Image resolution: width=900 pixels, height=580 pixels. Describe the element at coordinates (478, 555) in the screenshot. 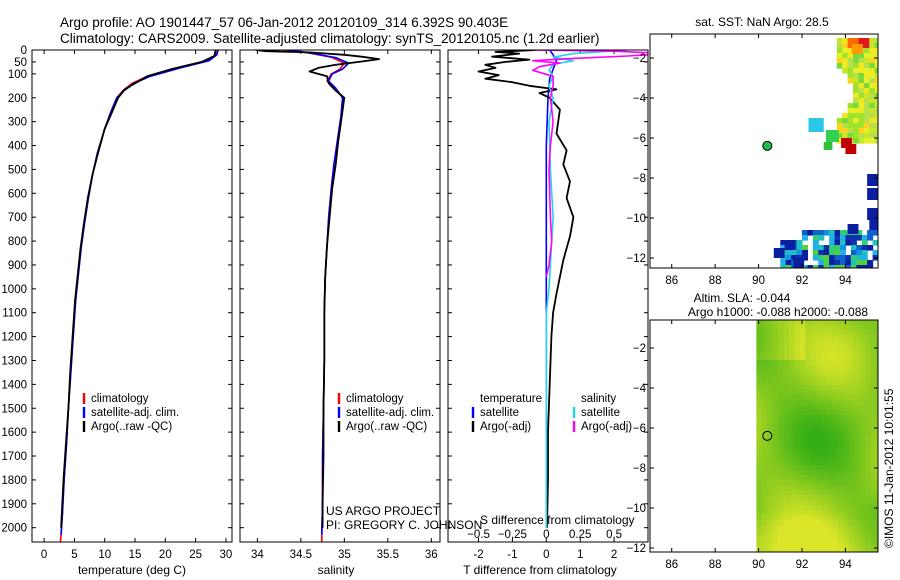

I see `t-tick-label: -2` at that location.